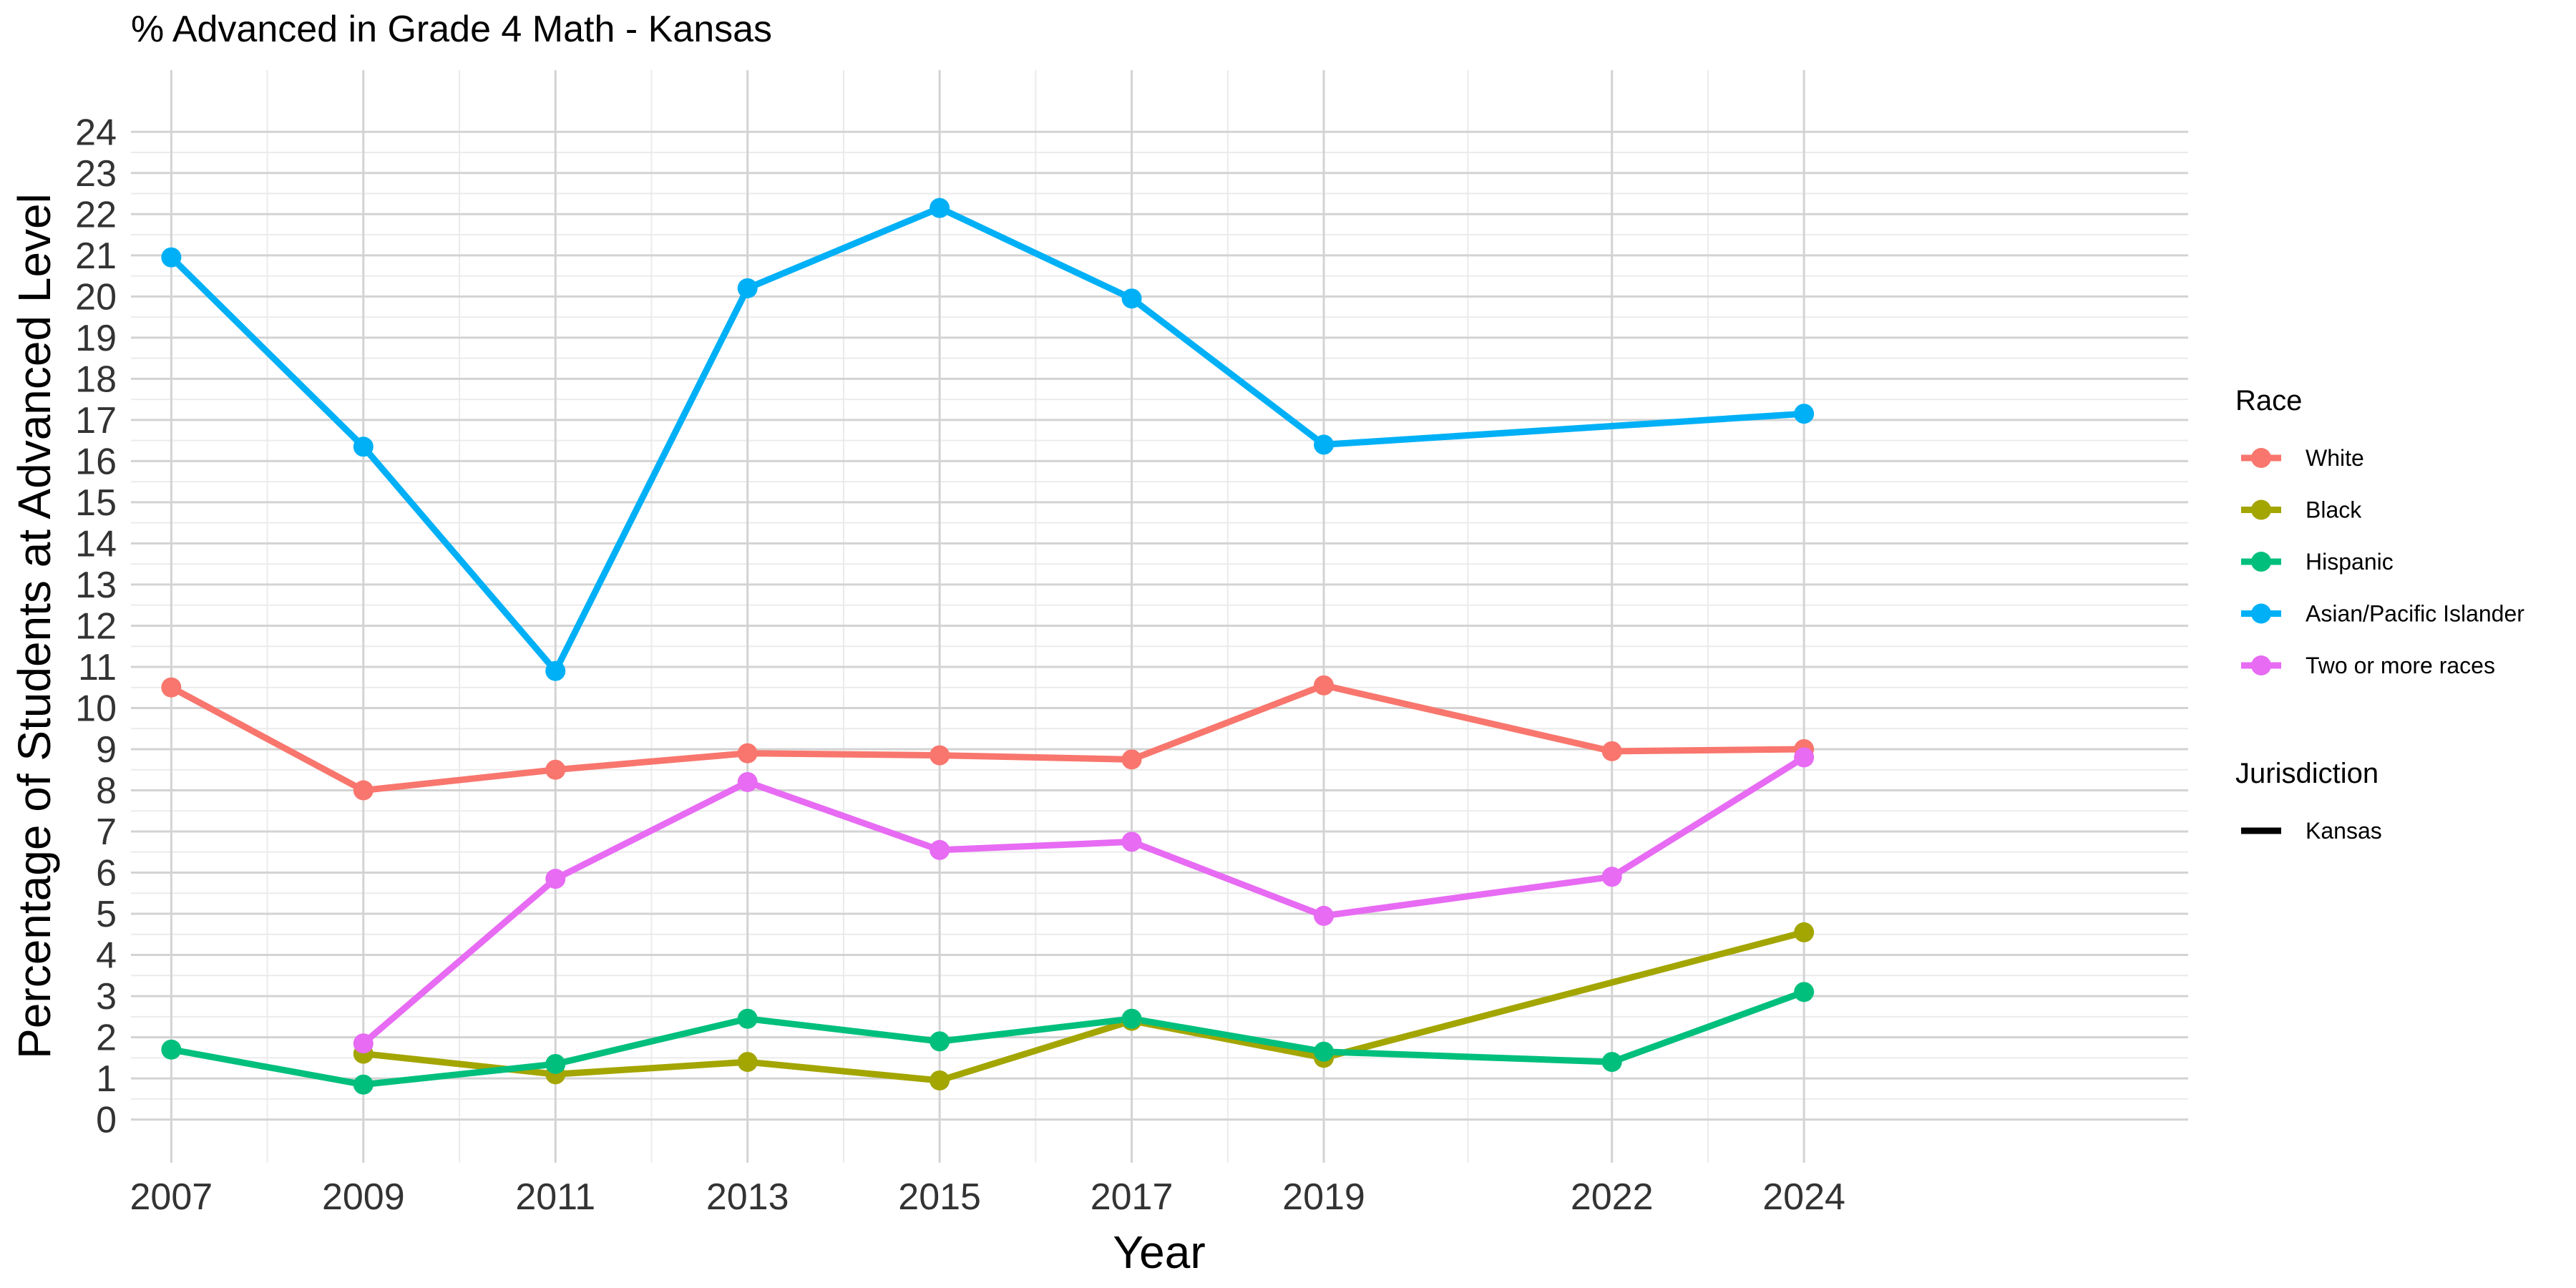 This screenshot has width=2576, height=1288. Describe the element at coordinates (2268, 400) in the screenshot. I see `legend-title: Race` at that location.